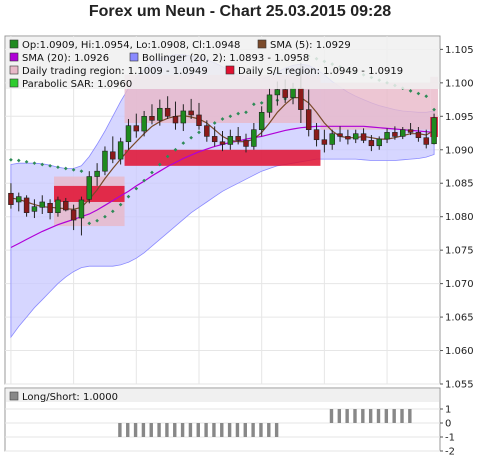 The height and width of the screenshot is (457, 480). I want to click on y-tick-label: 1.055, so click(459, 385).